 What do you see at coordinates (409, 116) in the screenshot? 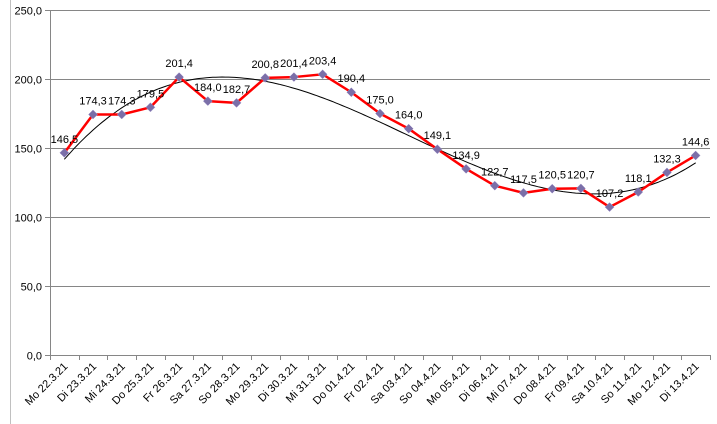
I see `data-label: 164,0` at bounding box center [409, 116].